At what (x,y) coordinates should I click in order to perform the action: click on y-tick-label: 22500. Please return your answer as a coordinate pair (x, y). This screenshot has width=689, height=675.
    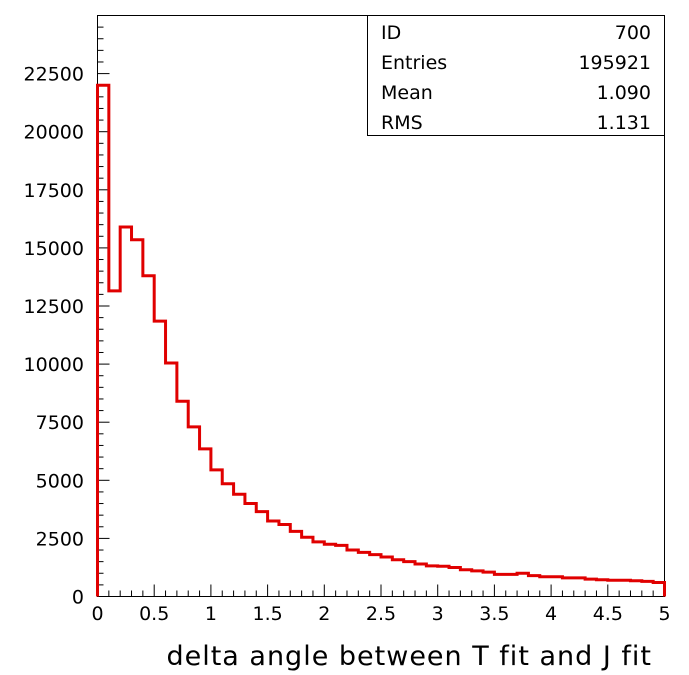
    Looking at the image, I should click on (54, 75).